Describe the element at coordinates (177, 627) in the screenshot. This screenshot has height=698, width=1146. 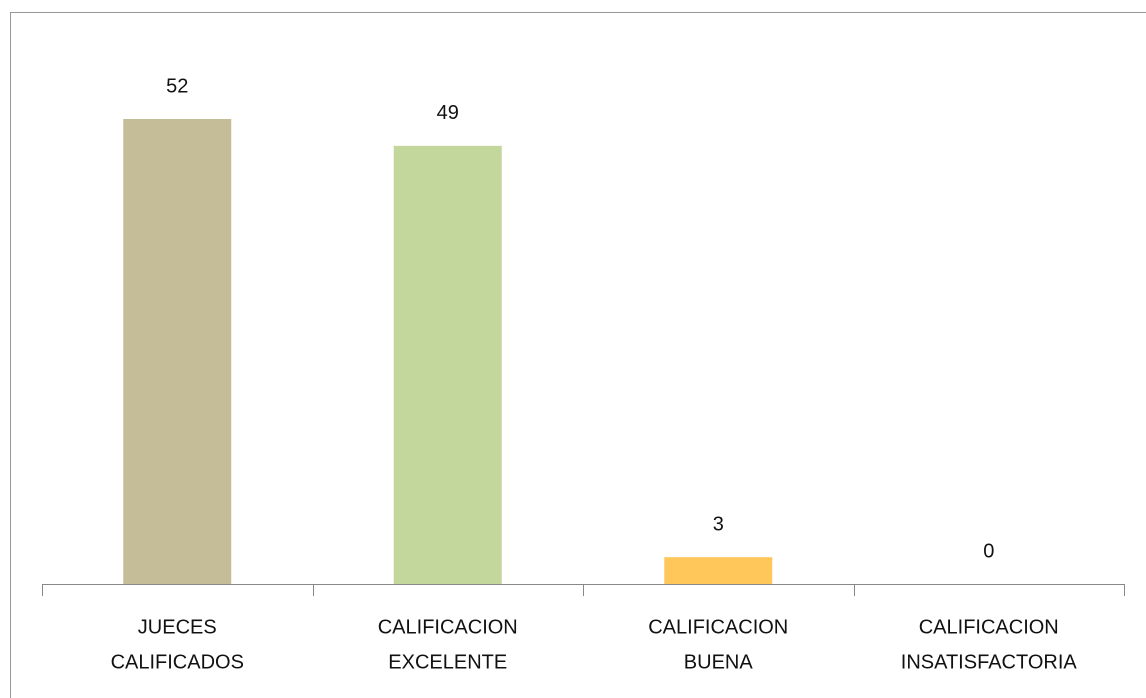
I see `x-tick-label: JUECES` at that location.